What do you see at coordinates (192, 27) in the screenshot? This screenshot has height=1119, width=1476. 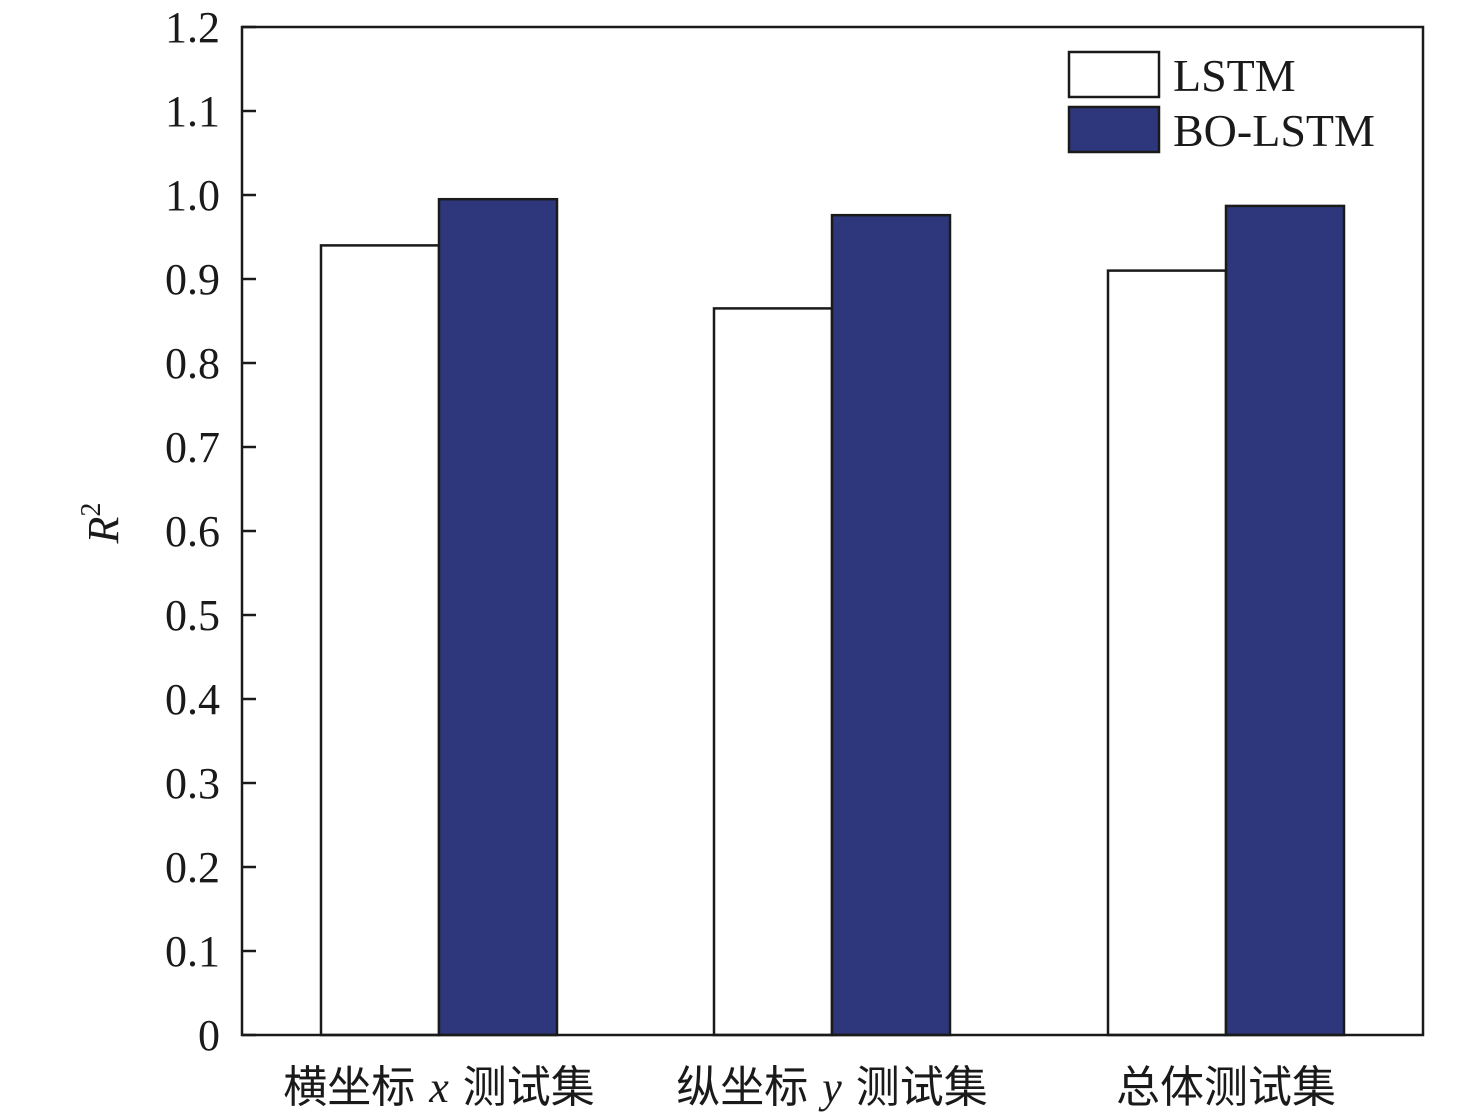 I see `y-tick-label: 1.2` at bounding box center [192, 27].